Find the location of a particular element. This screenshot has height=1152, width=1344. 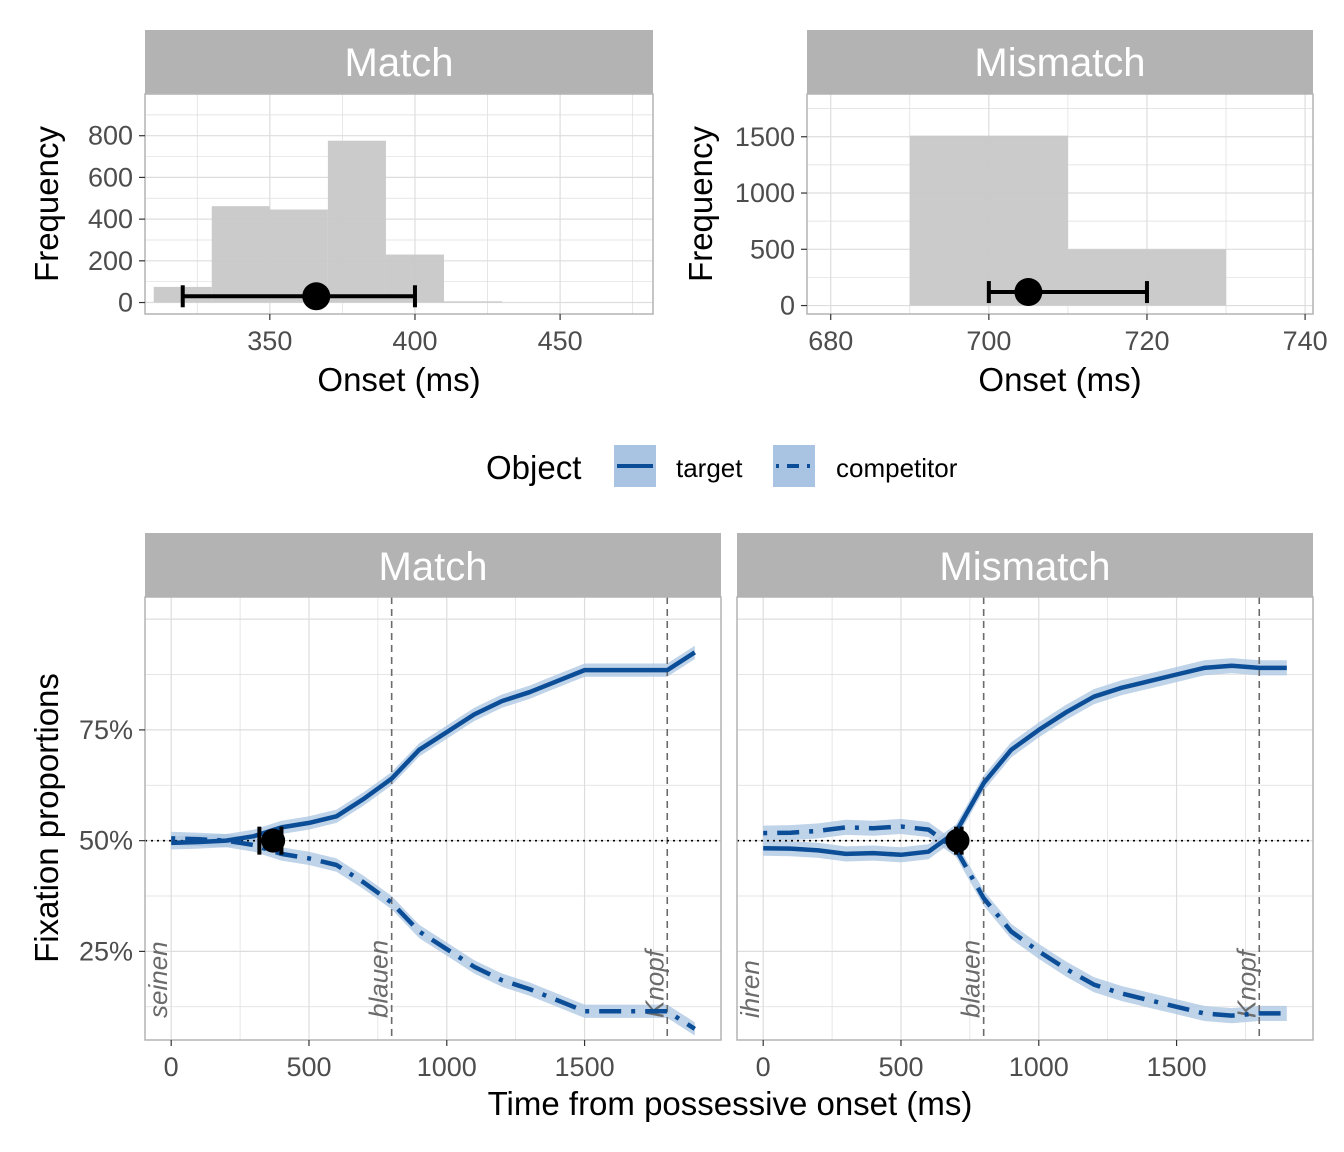

mismatch-timecourse-x-tick-label: 500 is located at coordinates (900, 1067).